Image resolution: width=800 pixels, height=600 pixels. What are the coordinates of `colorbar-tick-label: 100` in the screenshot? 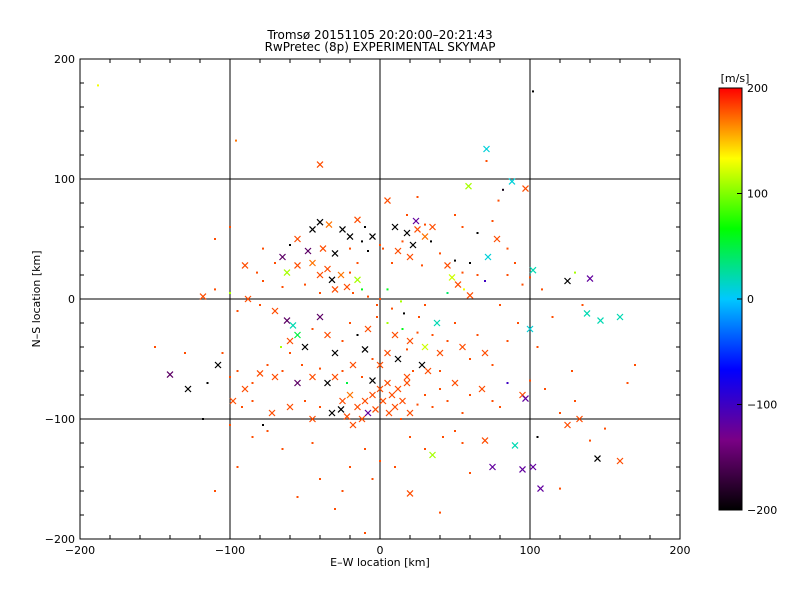 It's located at (757, 194).